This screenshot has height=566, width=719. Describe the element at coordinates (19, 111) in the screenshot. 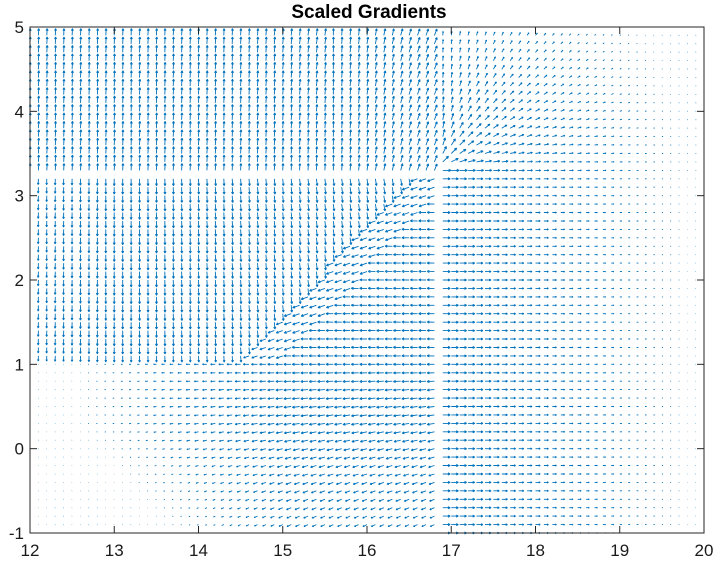

I see `y-tick-label: 4` at that location.